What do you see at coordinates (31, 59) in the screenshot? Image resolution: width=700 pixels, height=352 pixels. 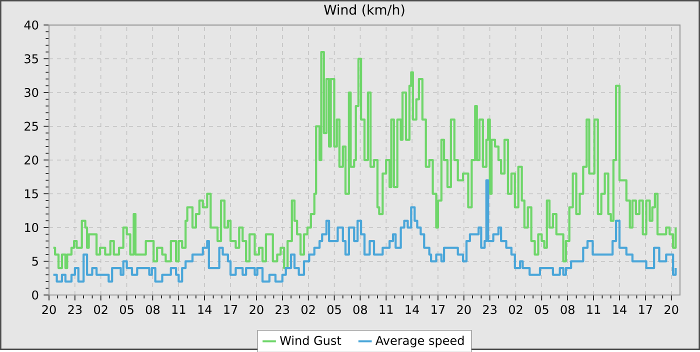 I see `y-tick-label: 35` at bounding box center [31, 59].